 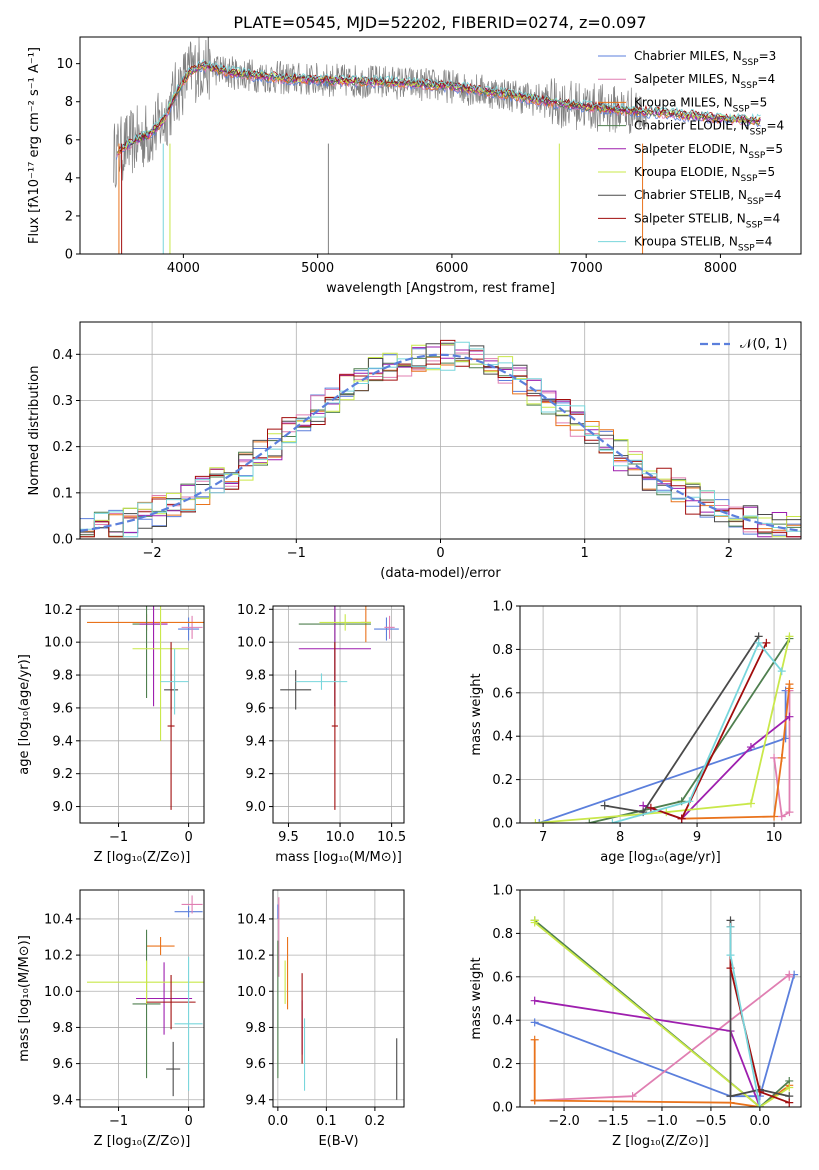 I want to click on x-tick-label: −1.5, so click(x=613, y=1121).